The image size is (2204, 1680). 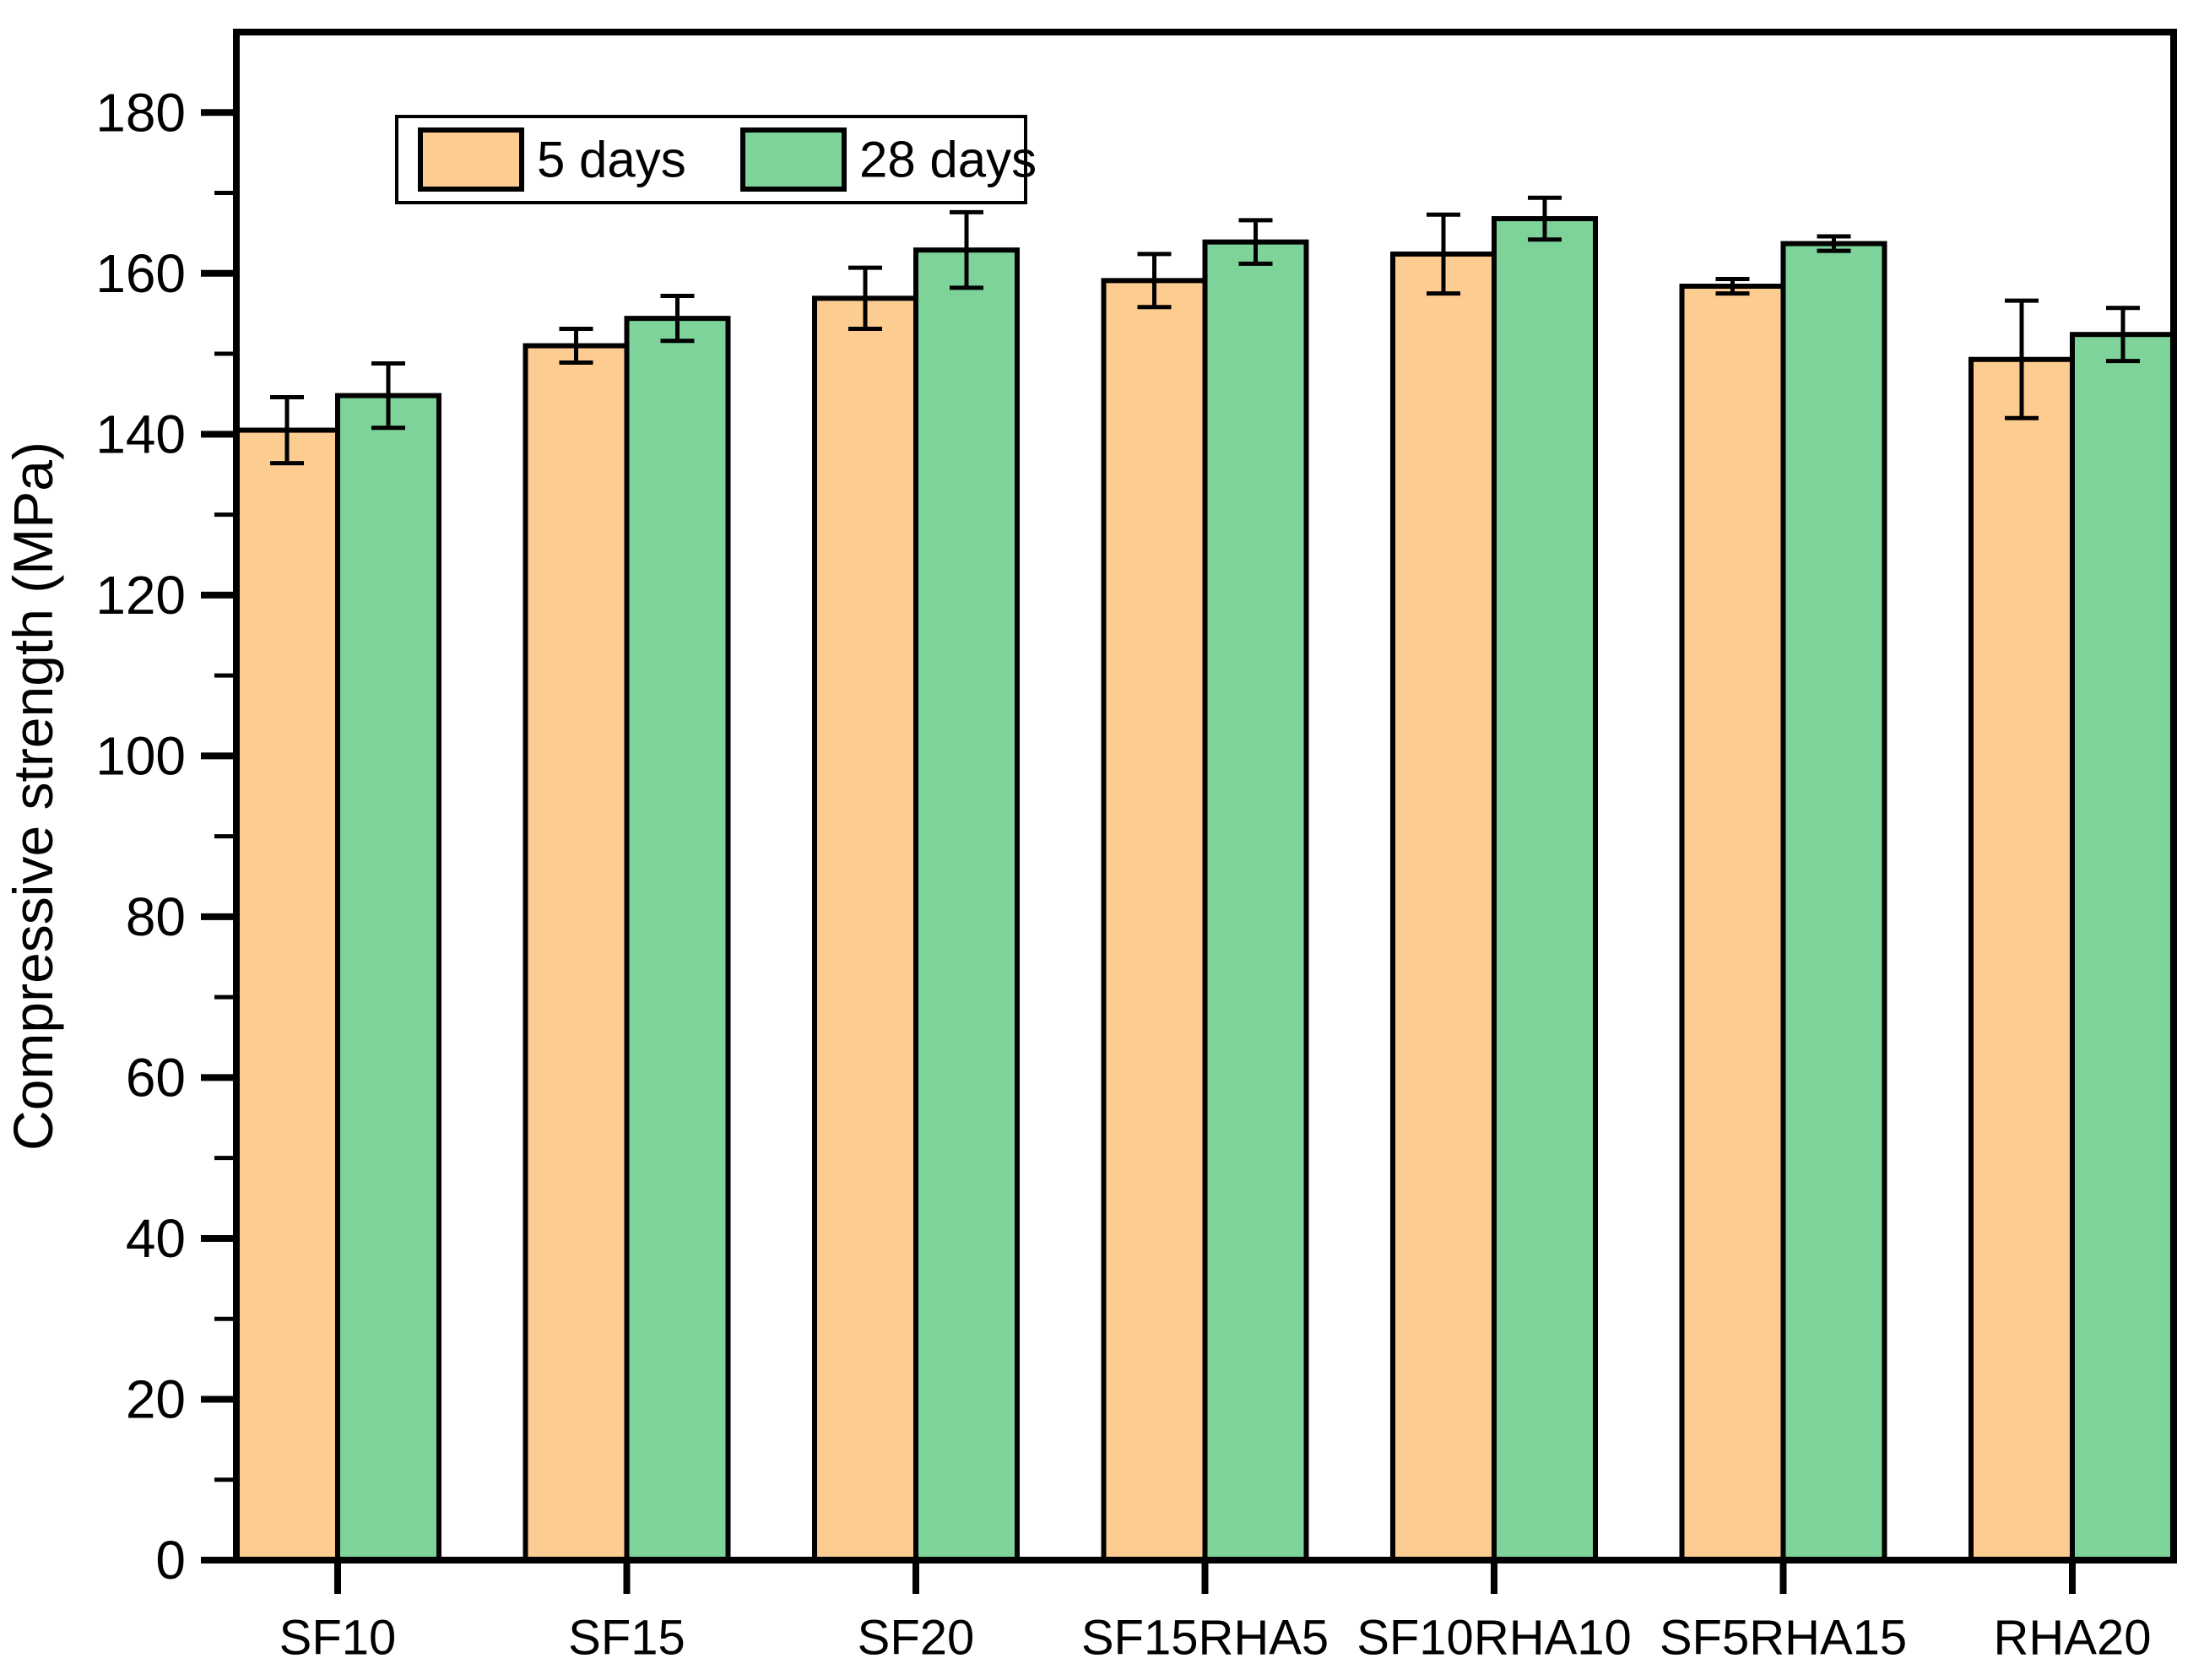 I want to click on bar-sf10-5-days, so click(x=287, y=995).